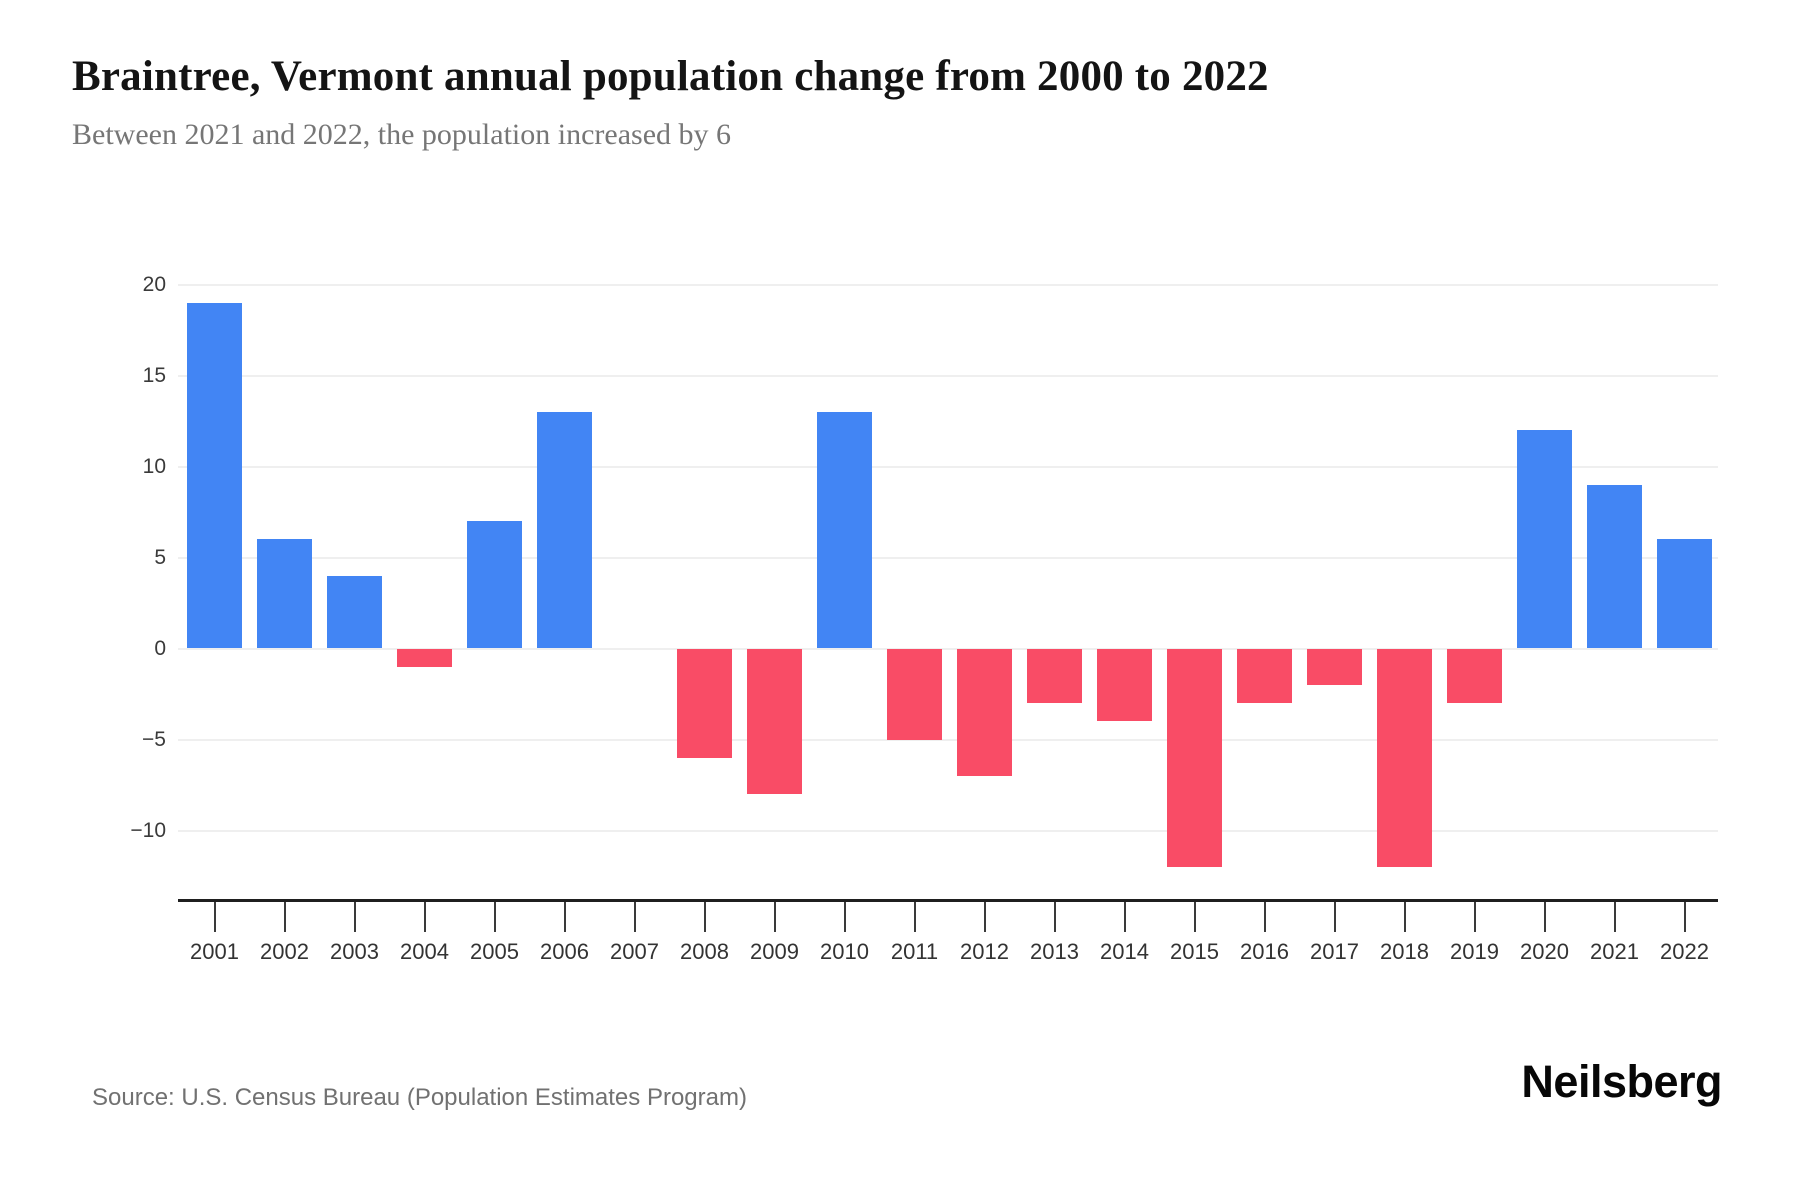 The height and width of the screenshot is (1200, 1800). Describe the element at coordinates (1054, 951) in the screenshot. I see `x-axis-label-2013: 2013` at that location.